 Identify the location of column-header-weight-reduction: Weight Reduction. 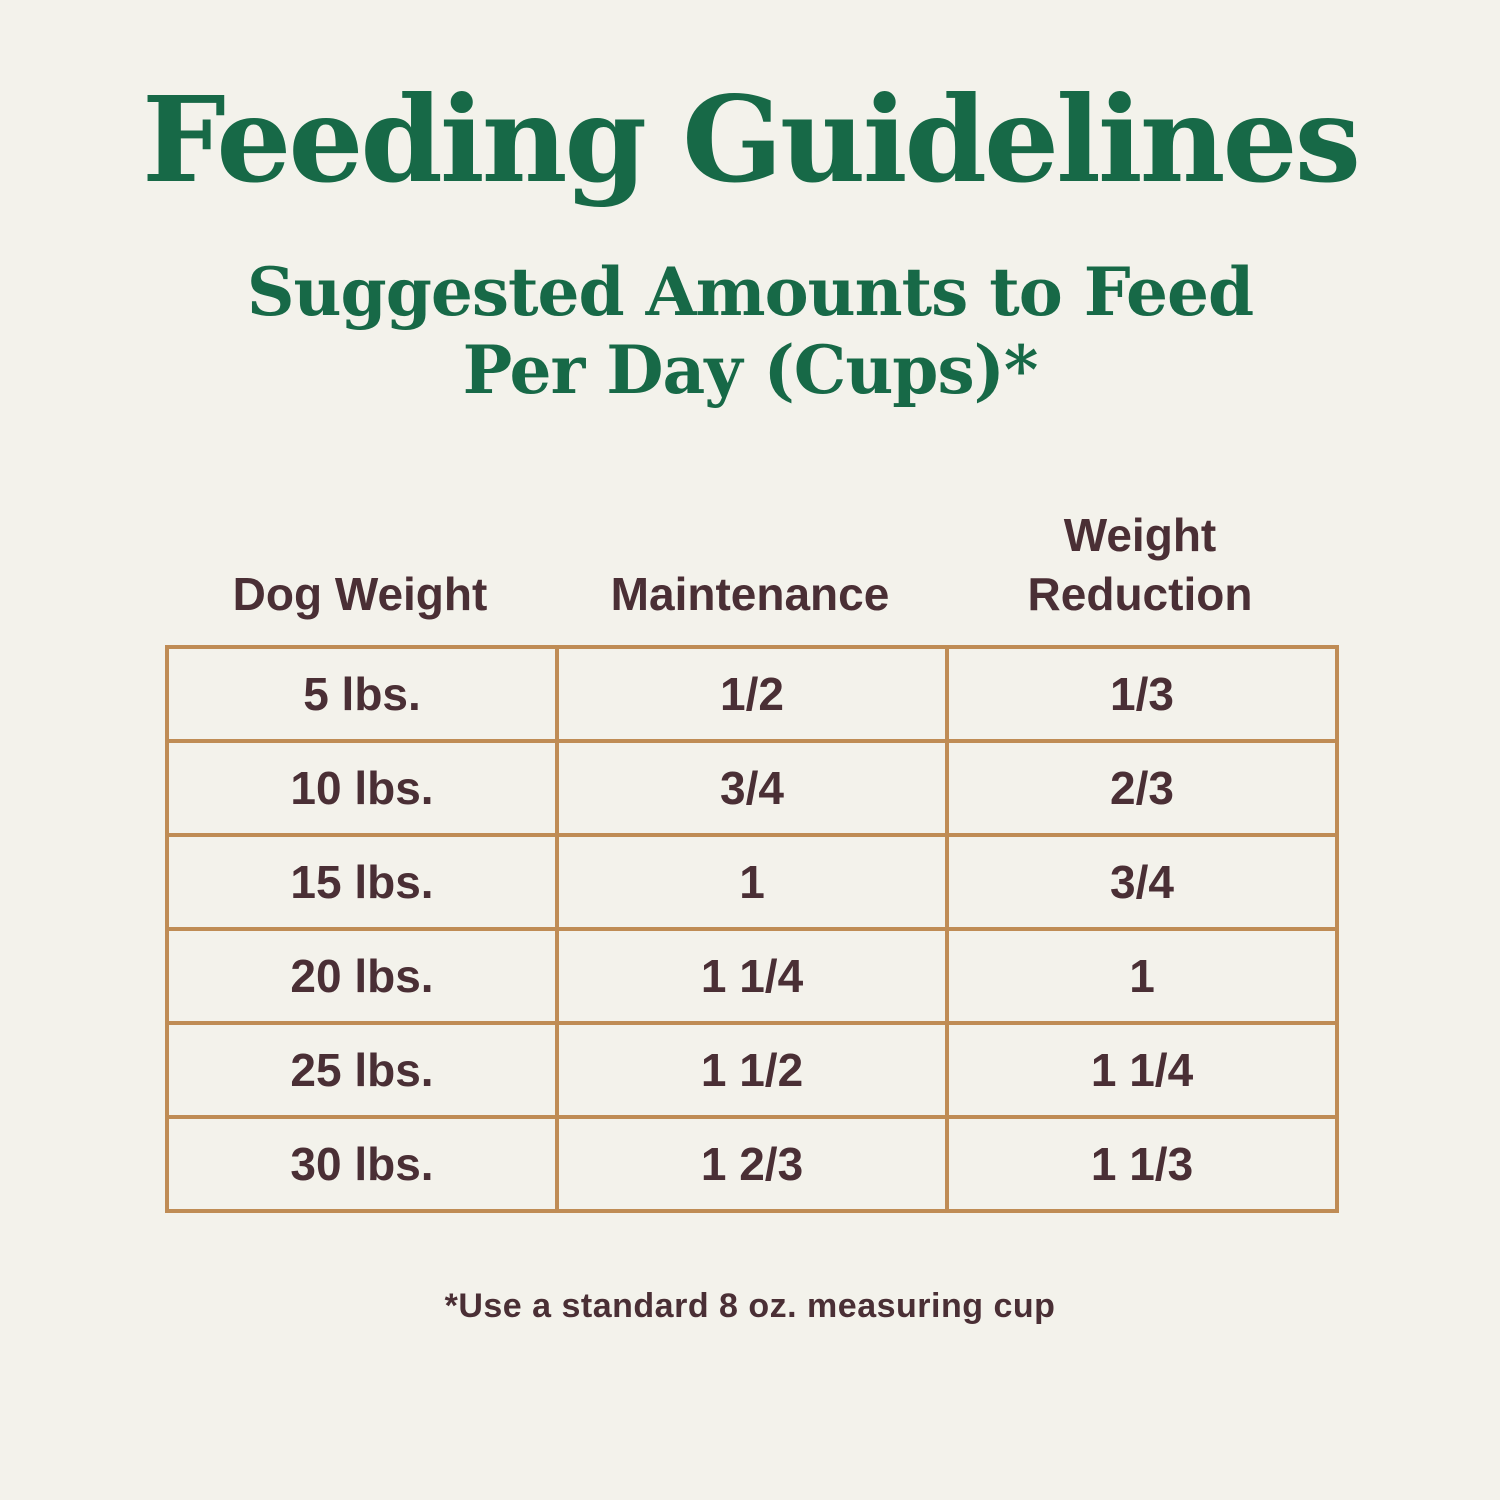
(1140, 564).